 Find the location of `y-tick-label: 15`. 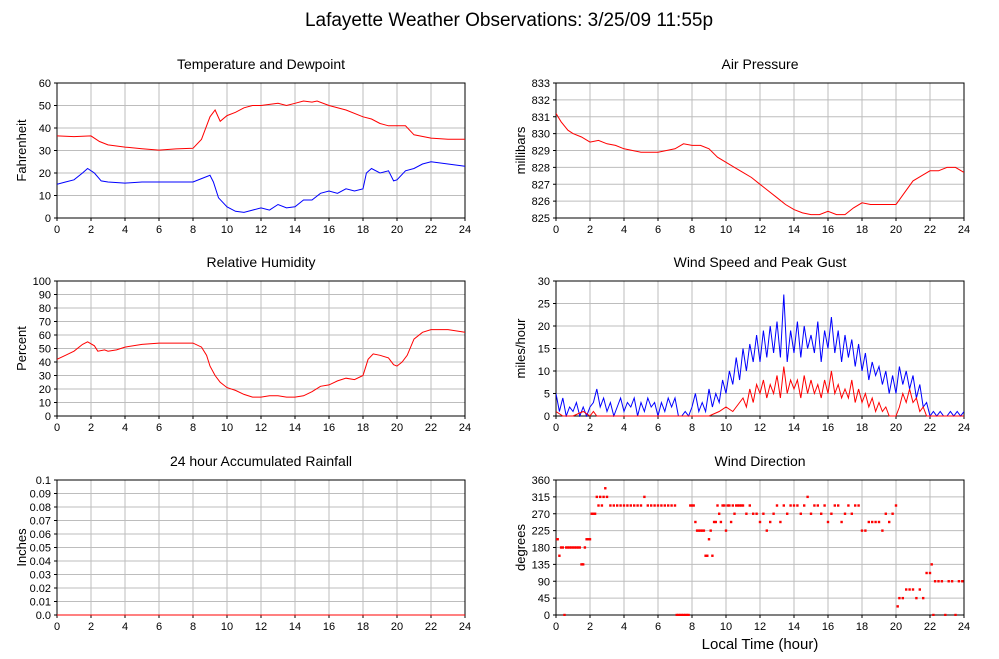

y-tick-label: 15 is located at coordinates (544, 350).